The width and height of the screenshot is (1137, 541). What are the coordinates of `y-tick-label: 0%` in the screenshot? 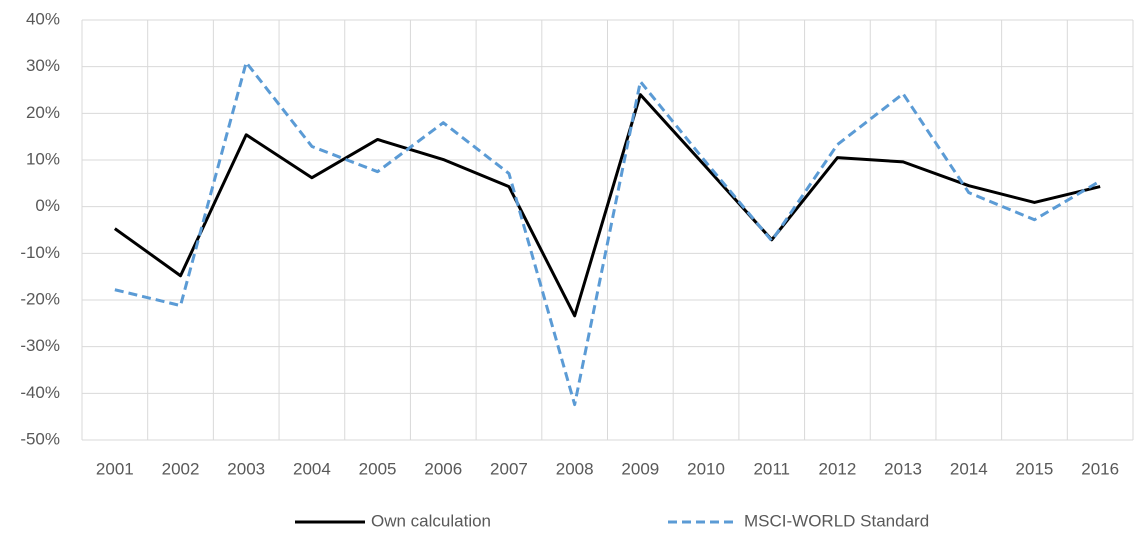 It's located at (47, 205).